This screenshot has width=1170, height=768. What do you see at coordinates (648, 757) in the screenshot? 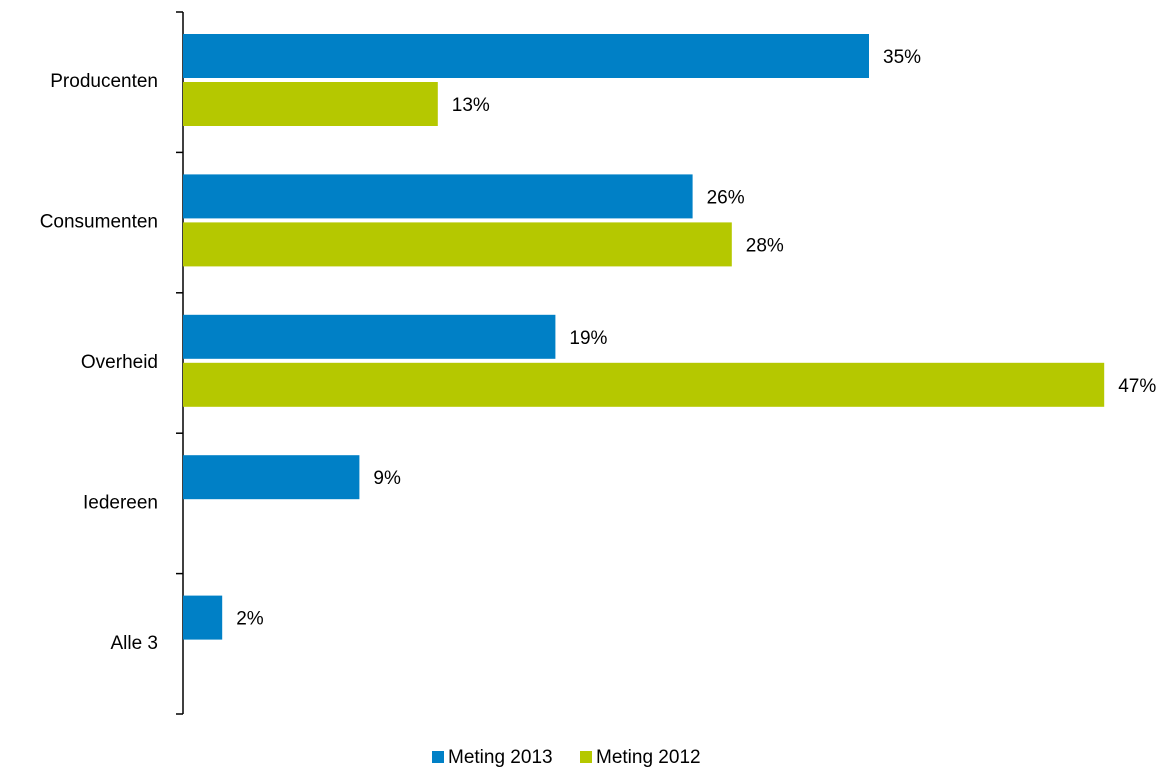
I see `legend-label: Meting 2012` at bounding box center [648, 757].